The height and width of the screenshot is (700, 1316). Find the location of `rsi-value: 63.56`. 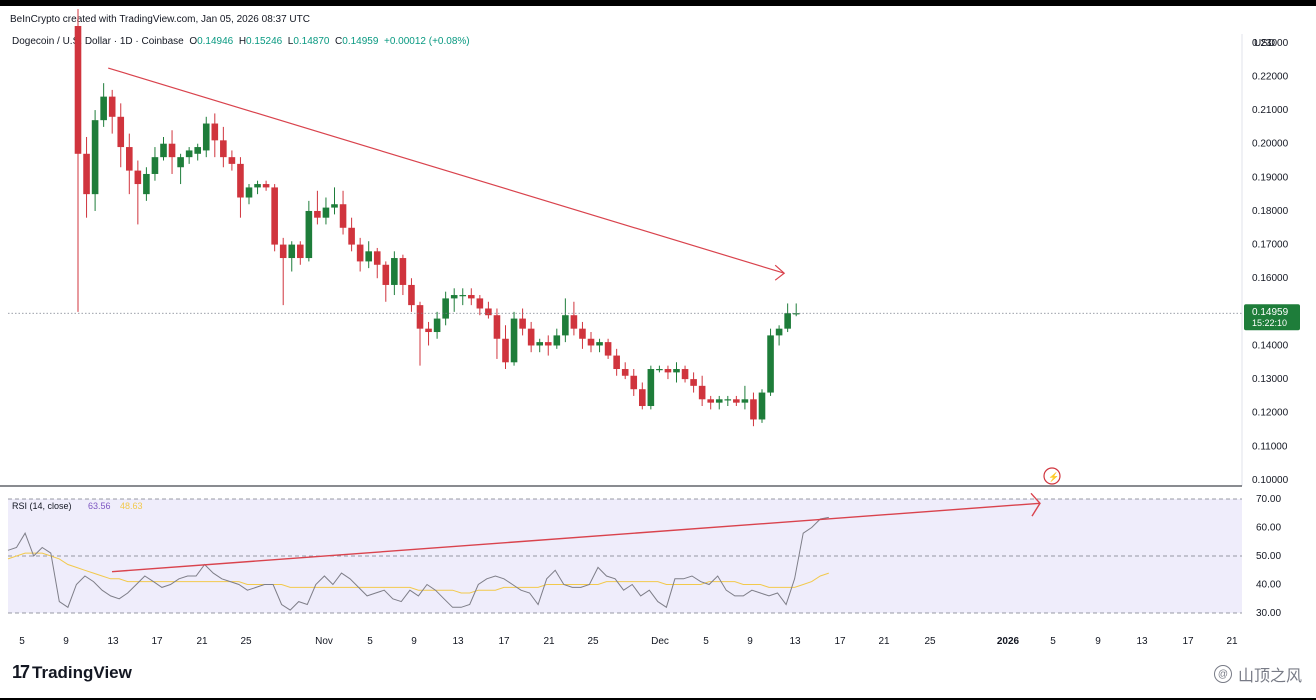

rsi-value: 63.56 is located at coordinates (99, 506).